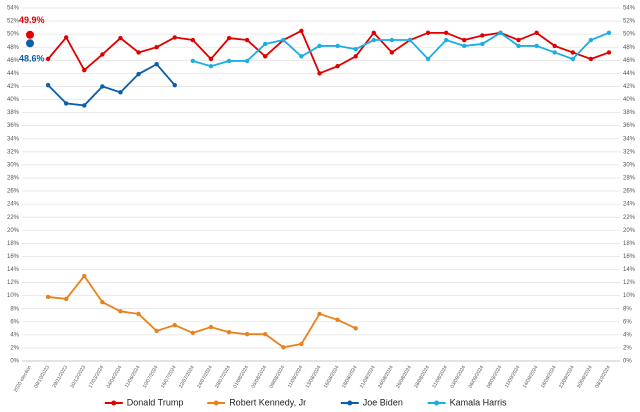 Image resolution: width=640 pixels, height=412 pixels. I want to click on y-tick-label: 38%, so click(13, 113).